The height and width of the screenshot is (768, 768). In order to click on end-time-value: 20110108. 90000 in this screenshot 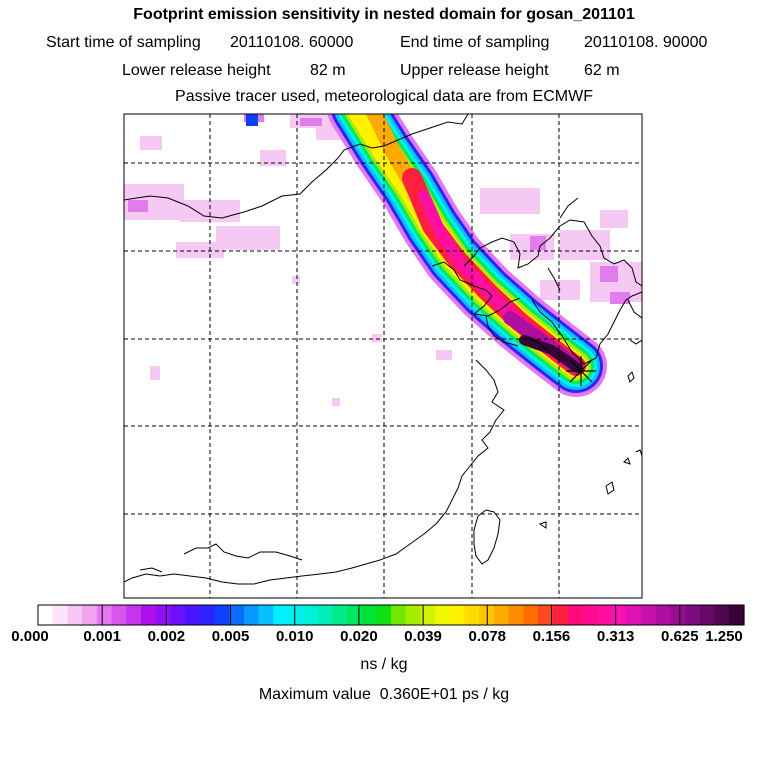, I will do `click(646, 42)`.